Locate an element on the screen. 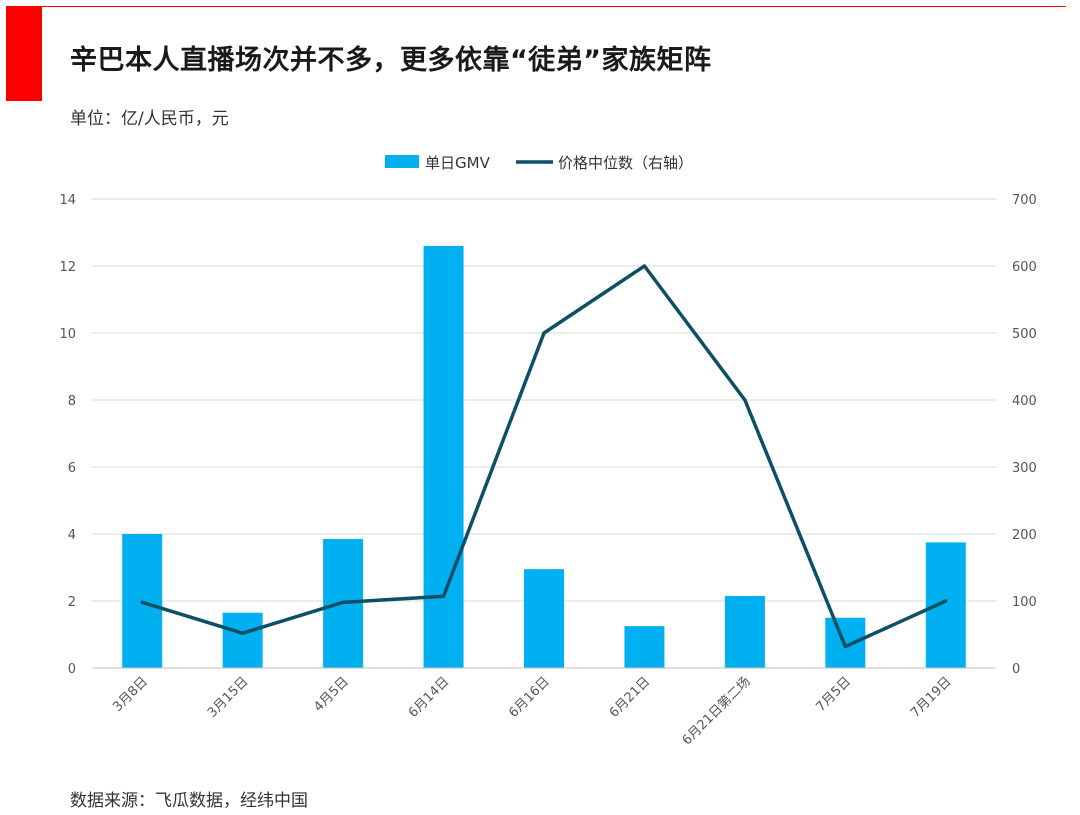  x-tick-label: 7月5日 is located at coordinates (833, 694).